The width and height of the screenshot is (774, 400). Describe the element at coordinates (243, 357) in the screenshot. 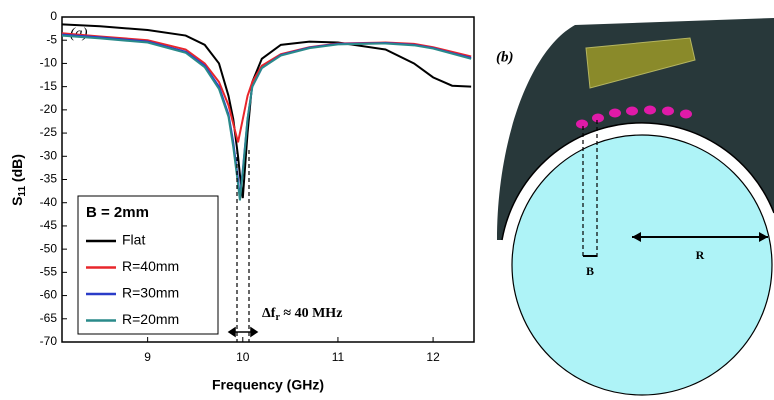

I see `x-tick-label: 10` at that location.